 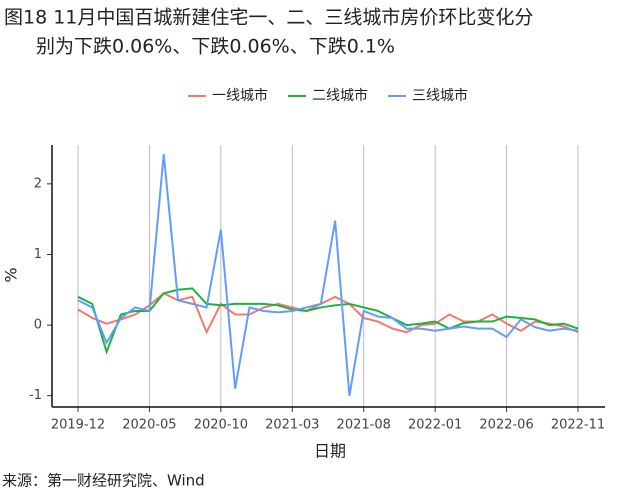 I want to click on y-tick-label: 1, so click(x=38, y=254).